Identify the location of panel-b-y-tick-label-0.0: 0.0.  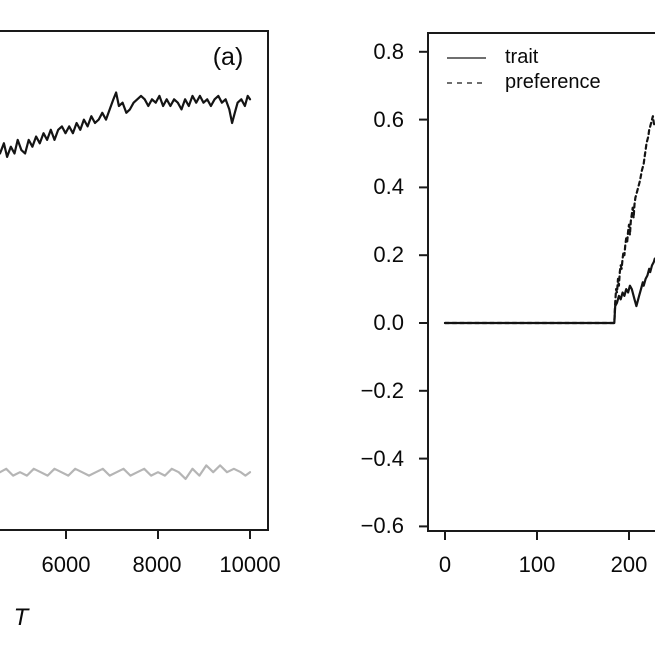
(388, 322).